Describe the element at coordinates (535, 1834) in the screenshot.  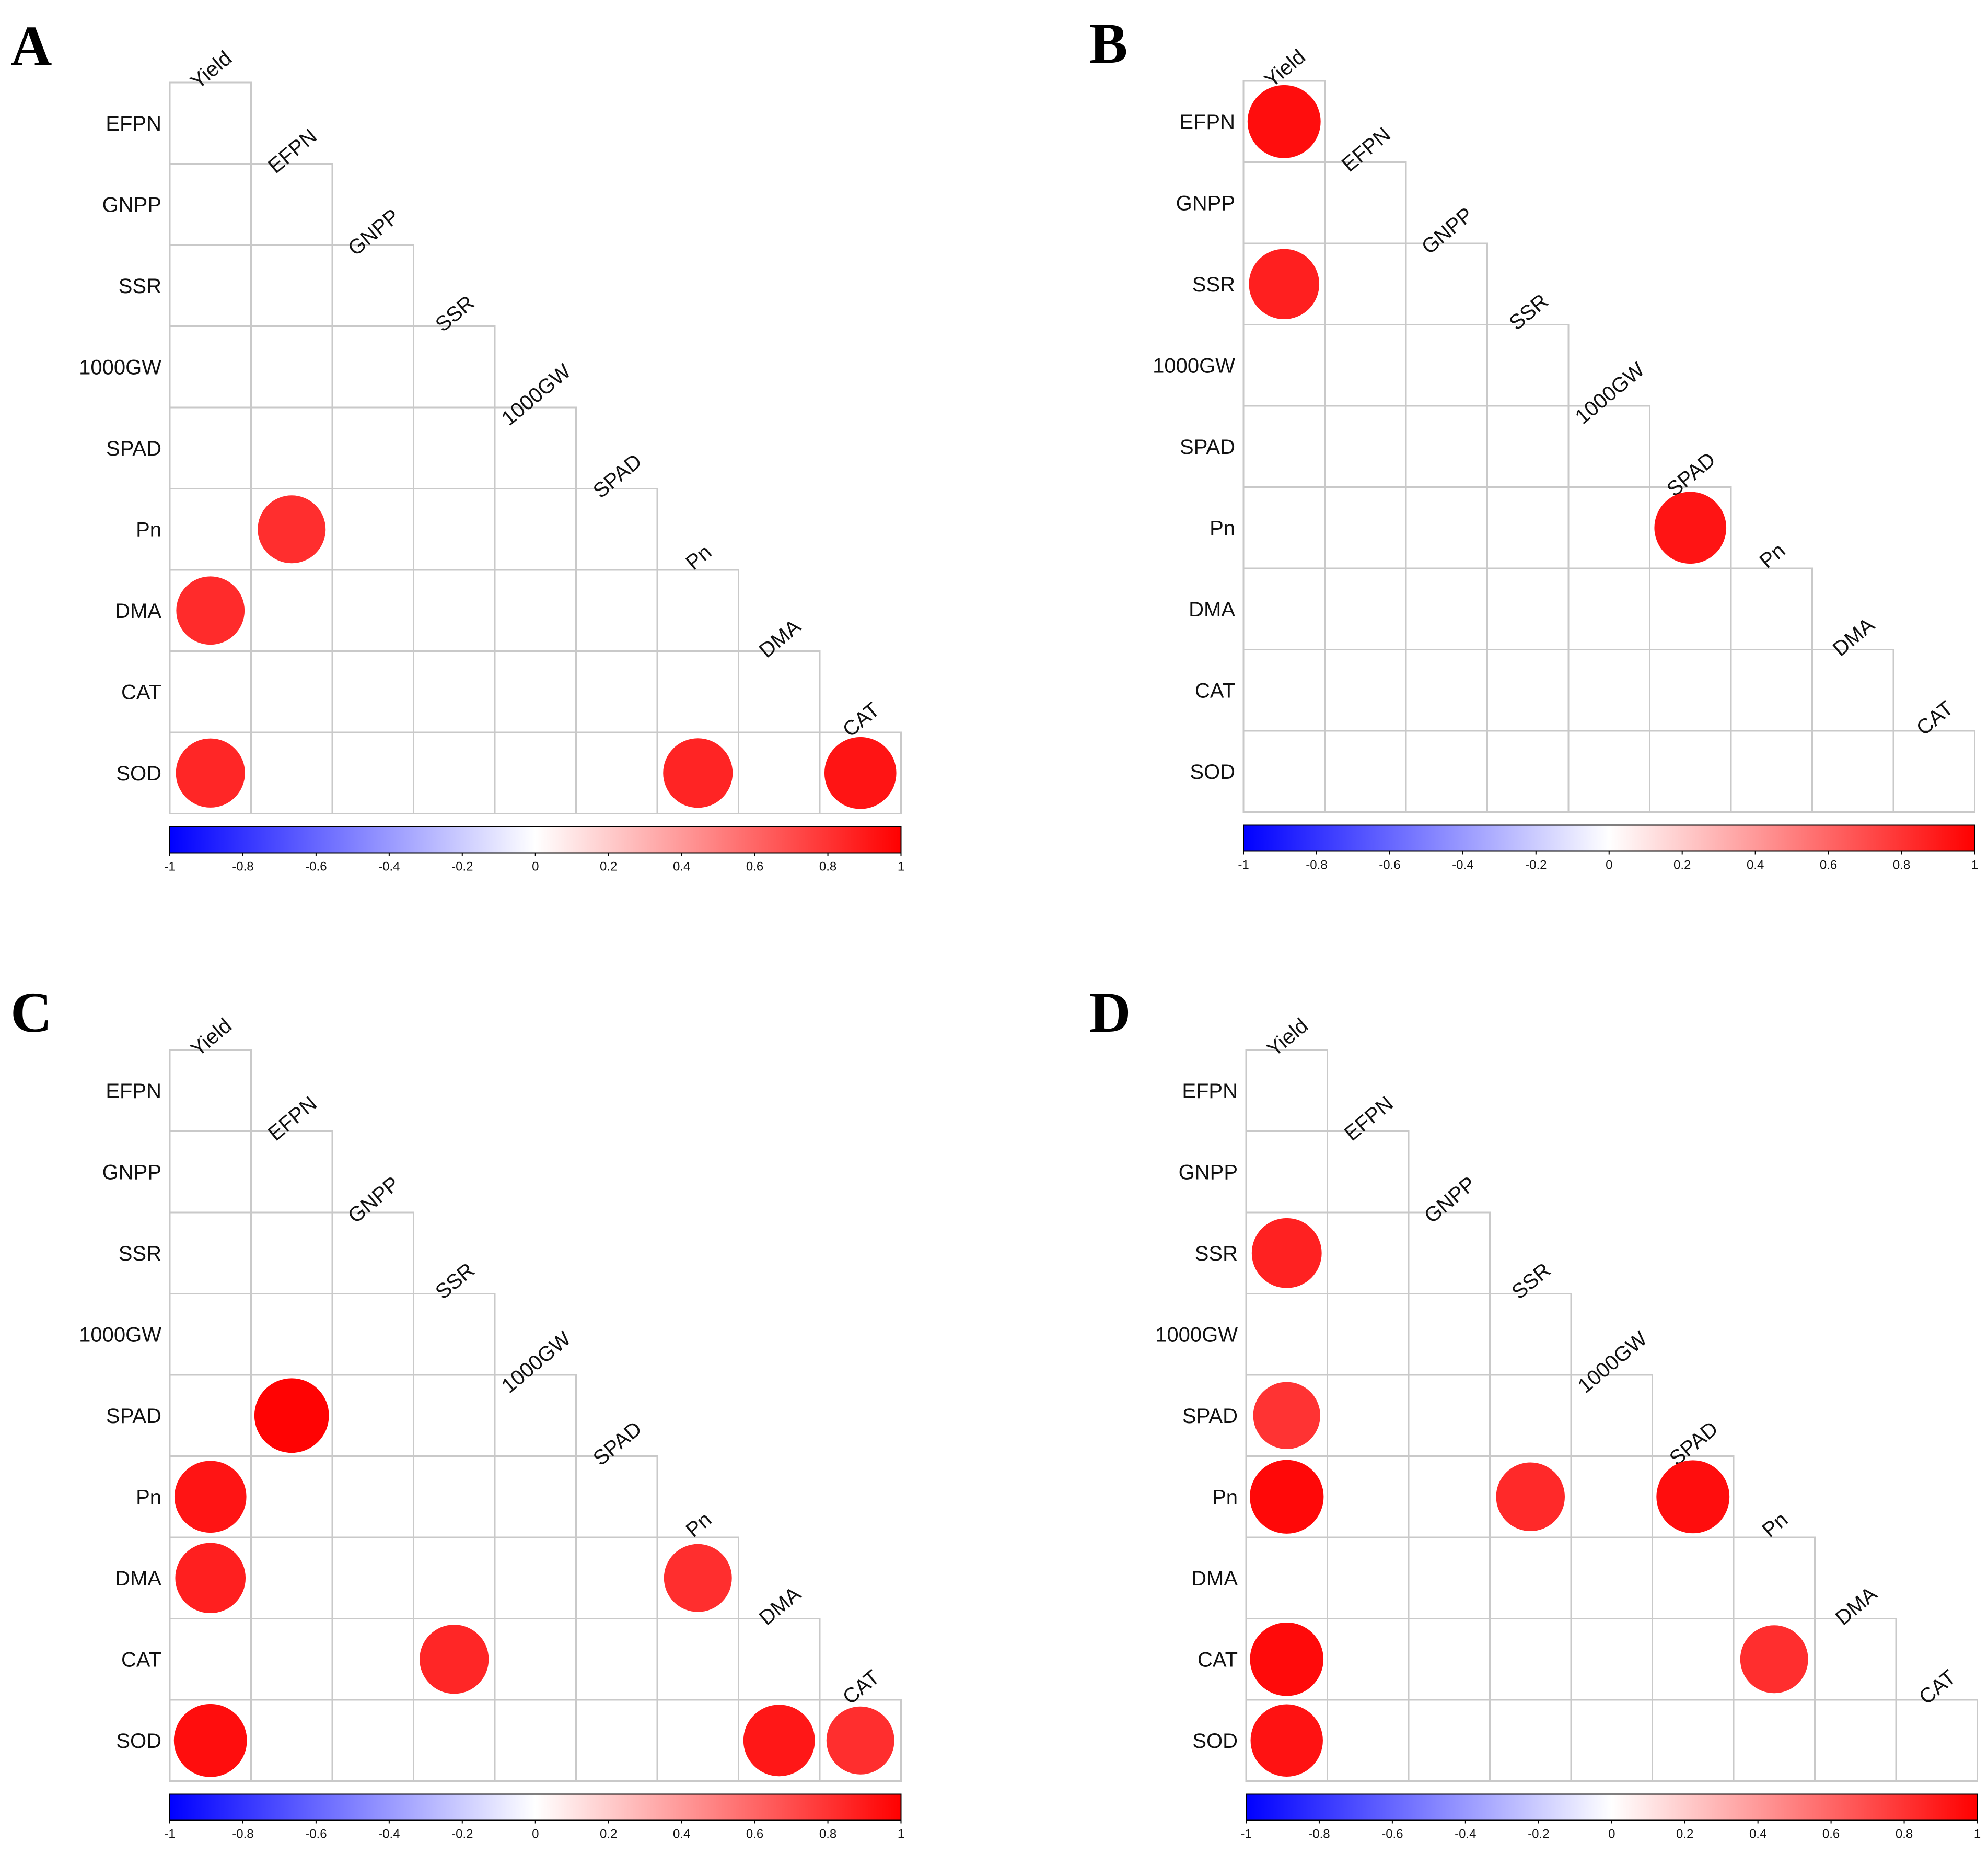
I see `colorbar-tick-label: 0` at that location.